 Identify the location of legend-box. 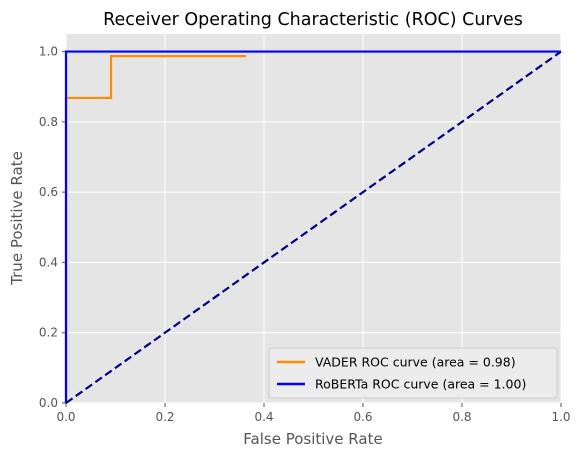
(413, 373).